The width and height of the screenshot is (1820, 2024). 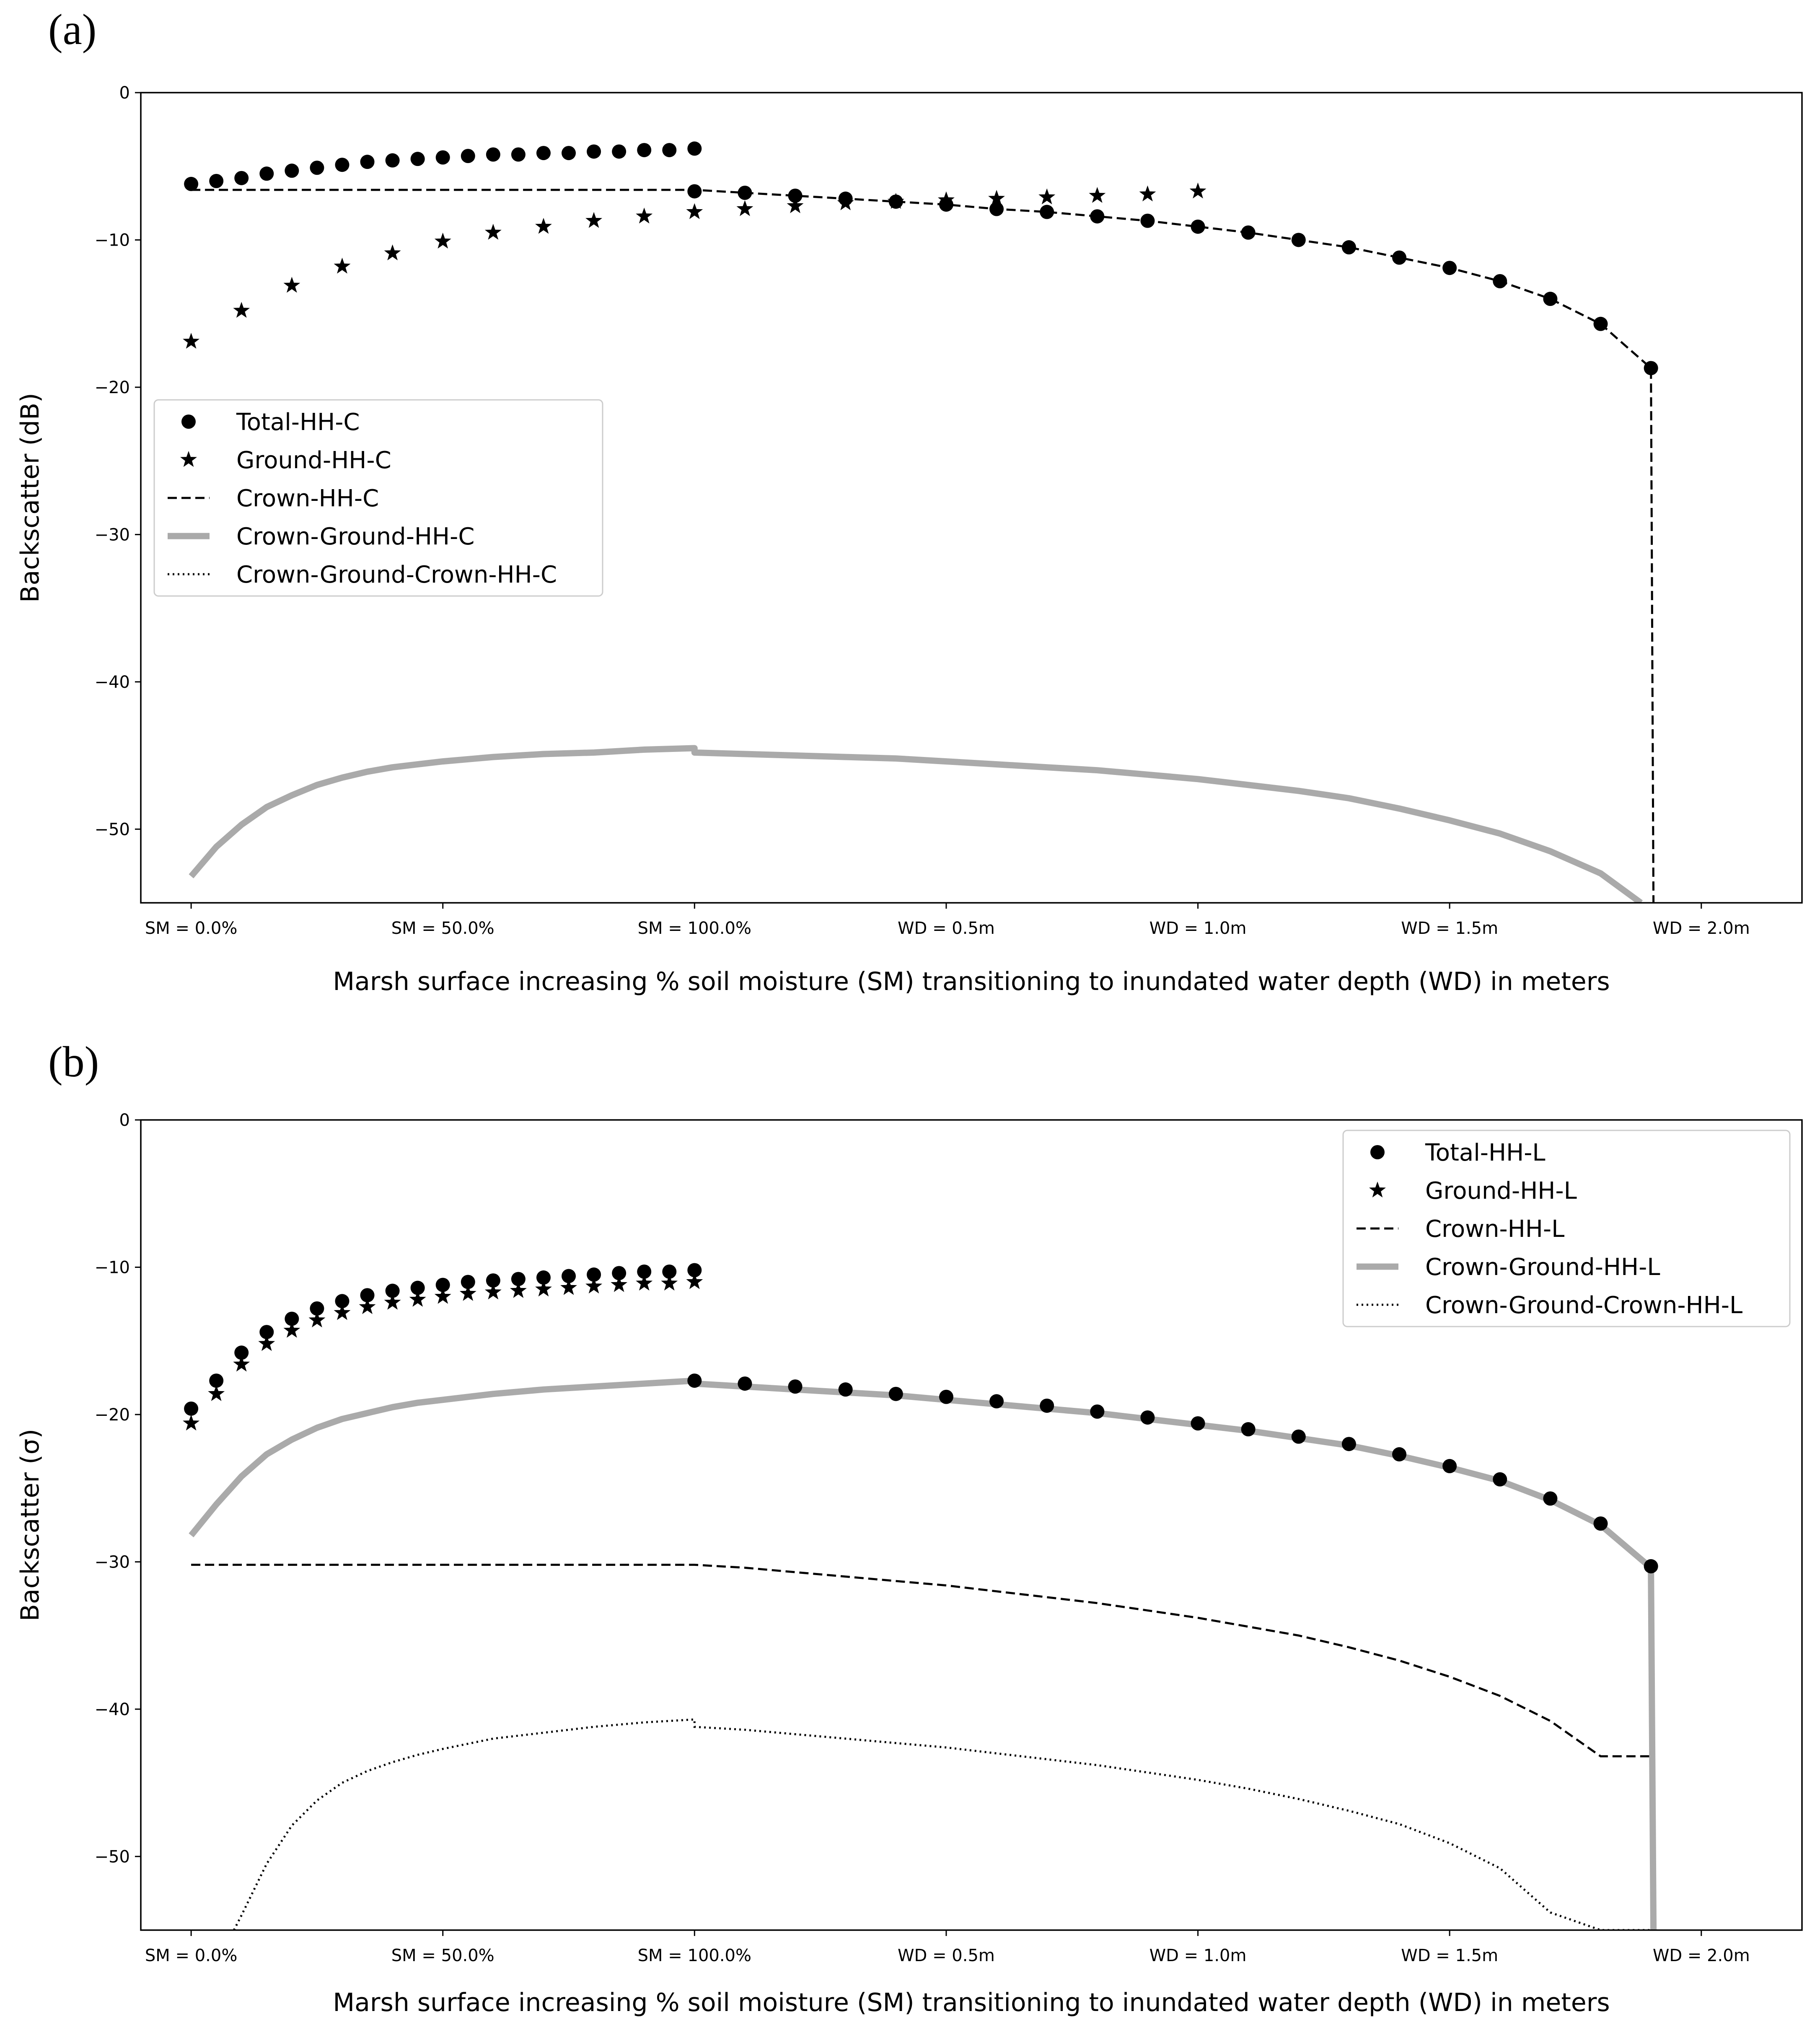 What do you see at coordinates (112, 1267) in the screenshot?
I see `y-tick-label: −10` at bounding box center [112, 1267].